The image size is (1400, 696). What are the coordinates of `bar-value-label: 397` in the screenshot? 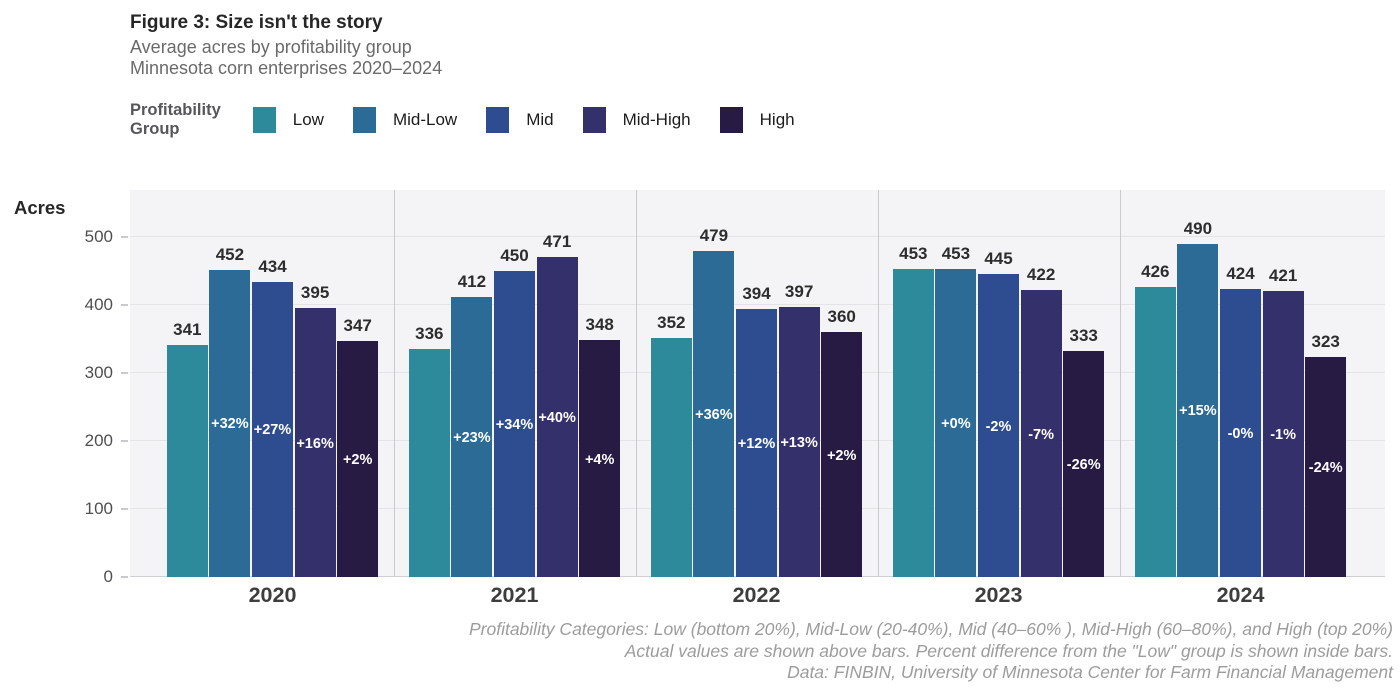 It's located at (799, 292).